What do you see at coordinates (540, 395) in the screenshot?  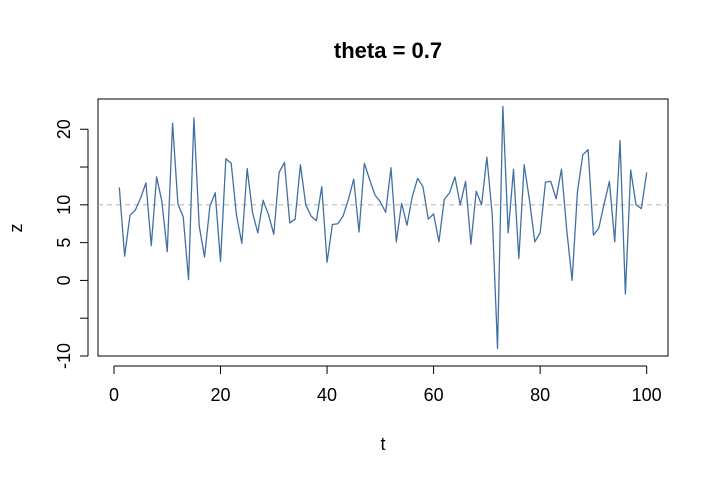 I see `x-tick-label: 80` at bounding box center [540, 395].